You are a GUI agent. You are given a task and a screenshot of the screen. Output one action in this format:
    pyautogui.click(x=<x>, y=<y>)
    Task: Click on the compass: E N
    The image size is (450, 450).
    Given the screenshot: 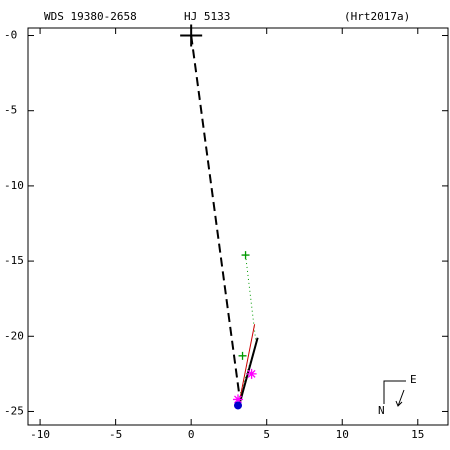 What is the action you would take?
    pyautogui.click(x=397, y=395)
    